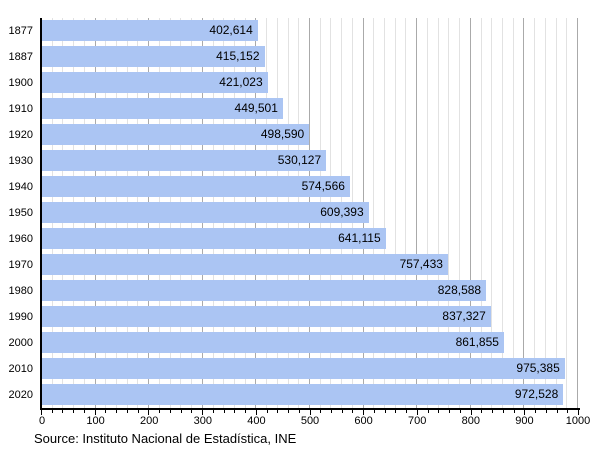 Image resolution: width=600 pixels, height=450 pixels. I want to click on bar-row: 1930 530,127, so click(293, 161).